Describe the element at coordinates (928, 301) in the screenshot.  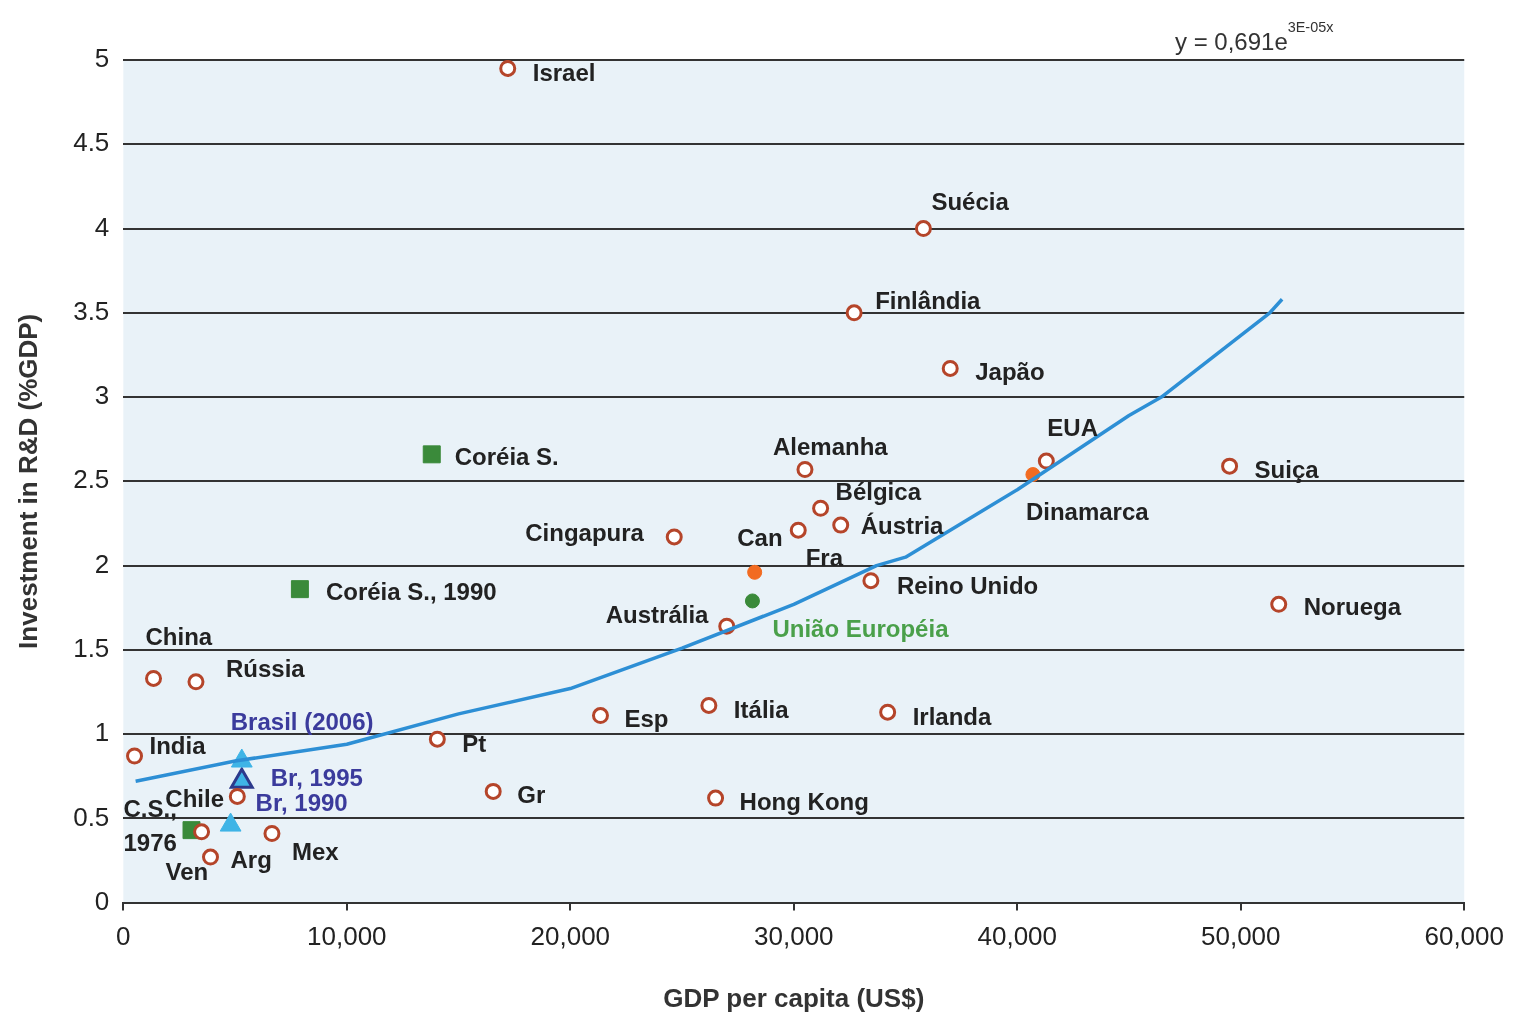
I see `annotation: Finlândia` at that location.